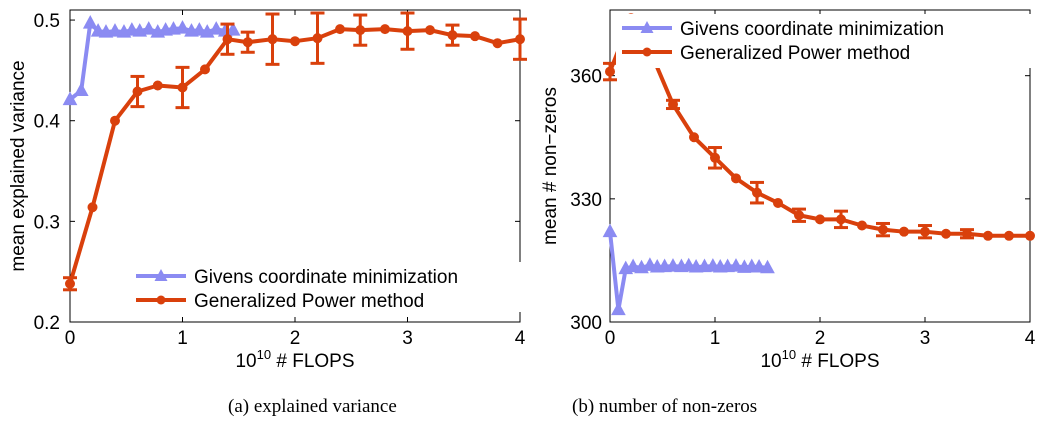  What do you see at coordinates (161, 275) in the screenshot?
I see `c0-givens-legend-marker` at bounding box center [161, 275].